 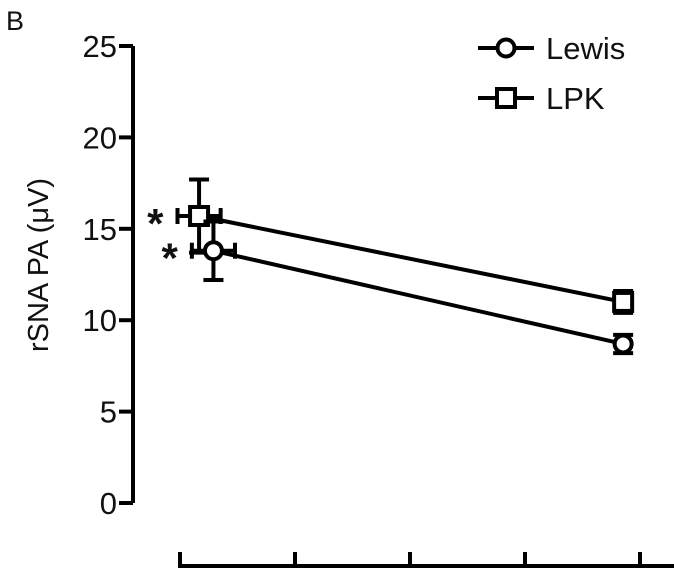 I want to click on legend-label-lpk: LPK, so click(x=575, y=98).